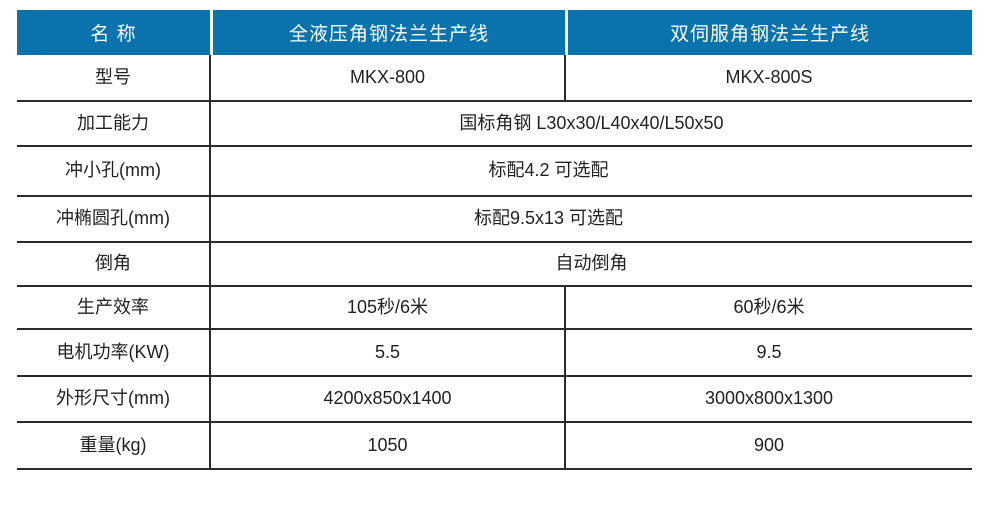  I want to click on row-value-product-2: 9.5, so click(769, 351).